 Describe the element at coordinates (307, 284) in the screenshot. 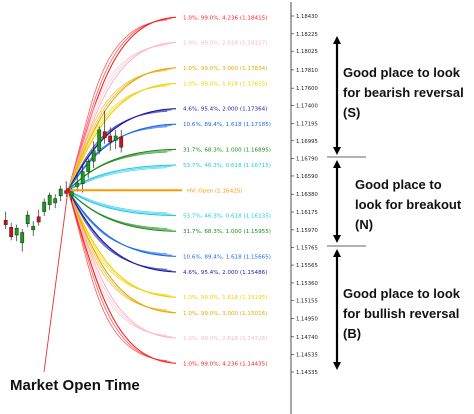

I see `axis-tick-label: 1.15360` at that location.